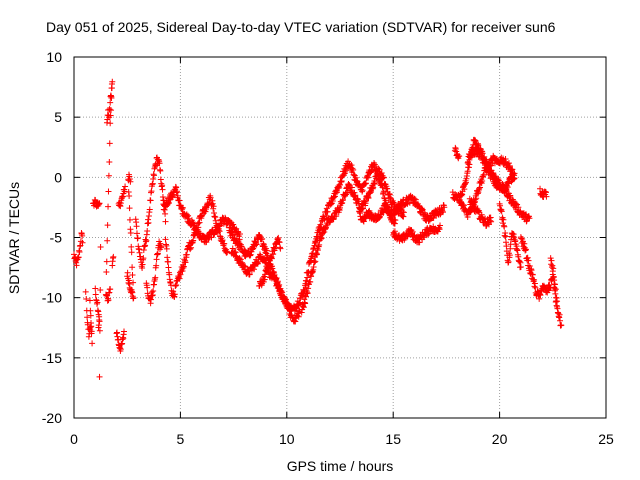 The height and width of the screenshot is (480, 640). What do you see at coordinates (52, 418) in the screenshot?
I see `y-tick-label: -20` at bounding box center [52, 418].